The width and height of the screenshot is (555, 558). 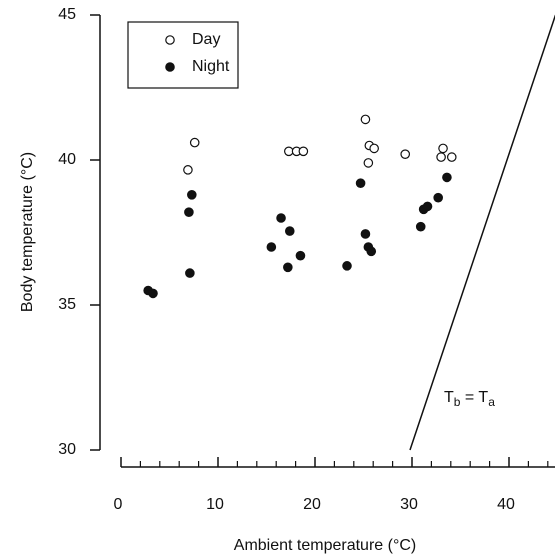 What do you see at coordinates (215, 504) in the screenshot?
I see `x-tick-label: 10` at bounding box center [215, 504].